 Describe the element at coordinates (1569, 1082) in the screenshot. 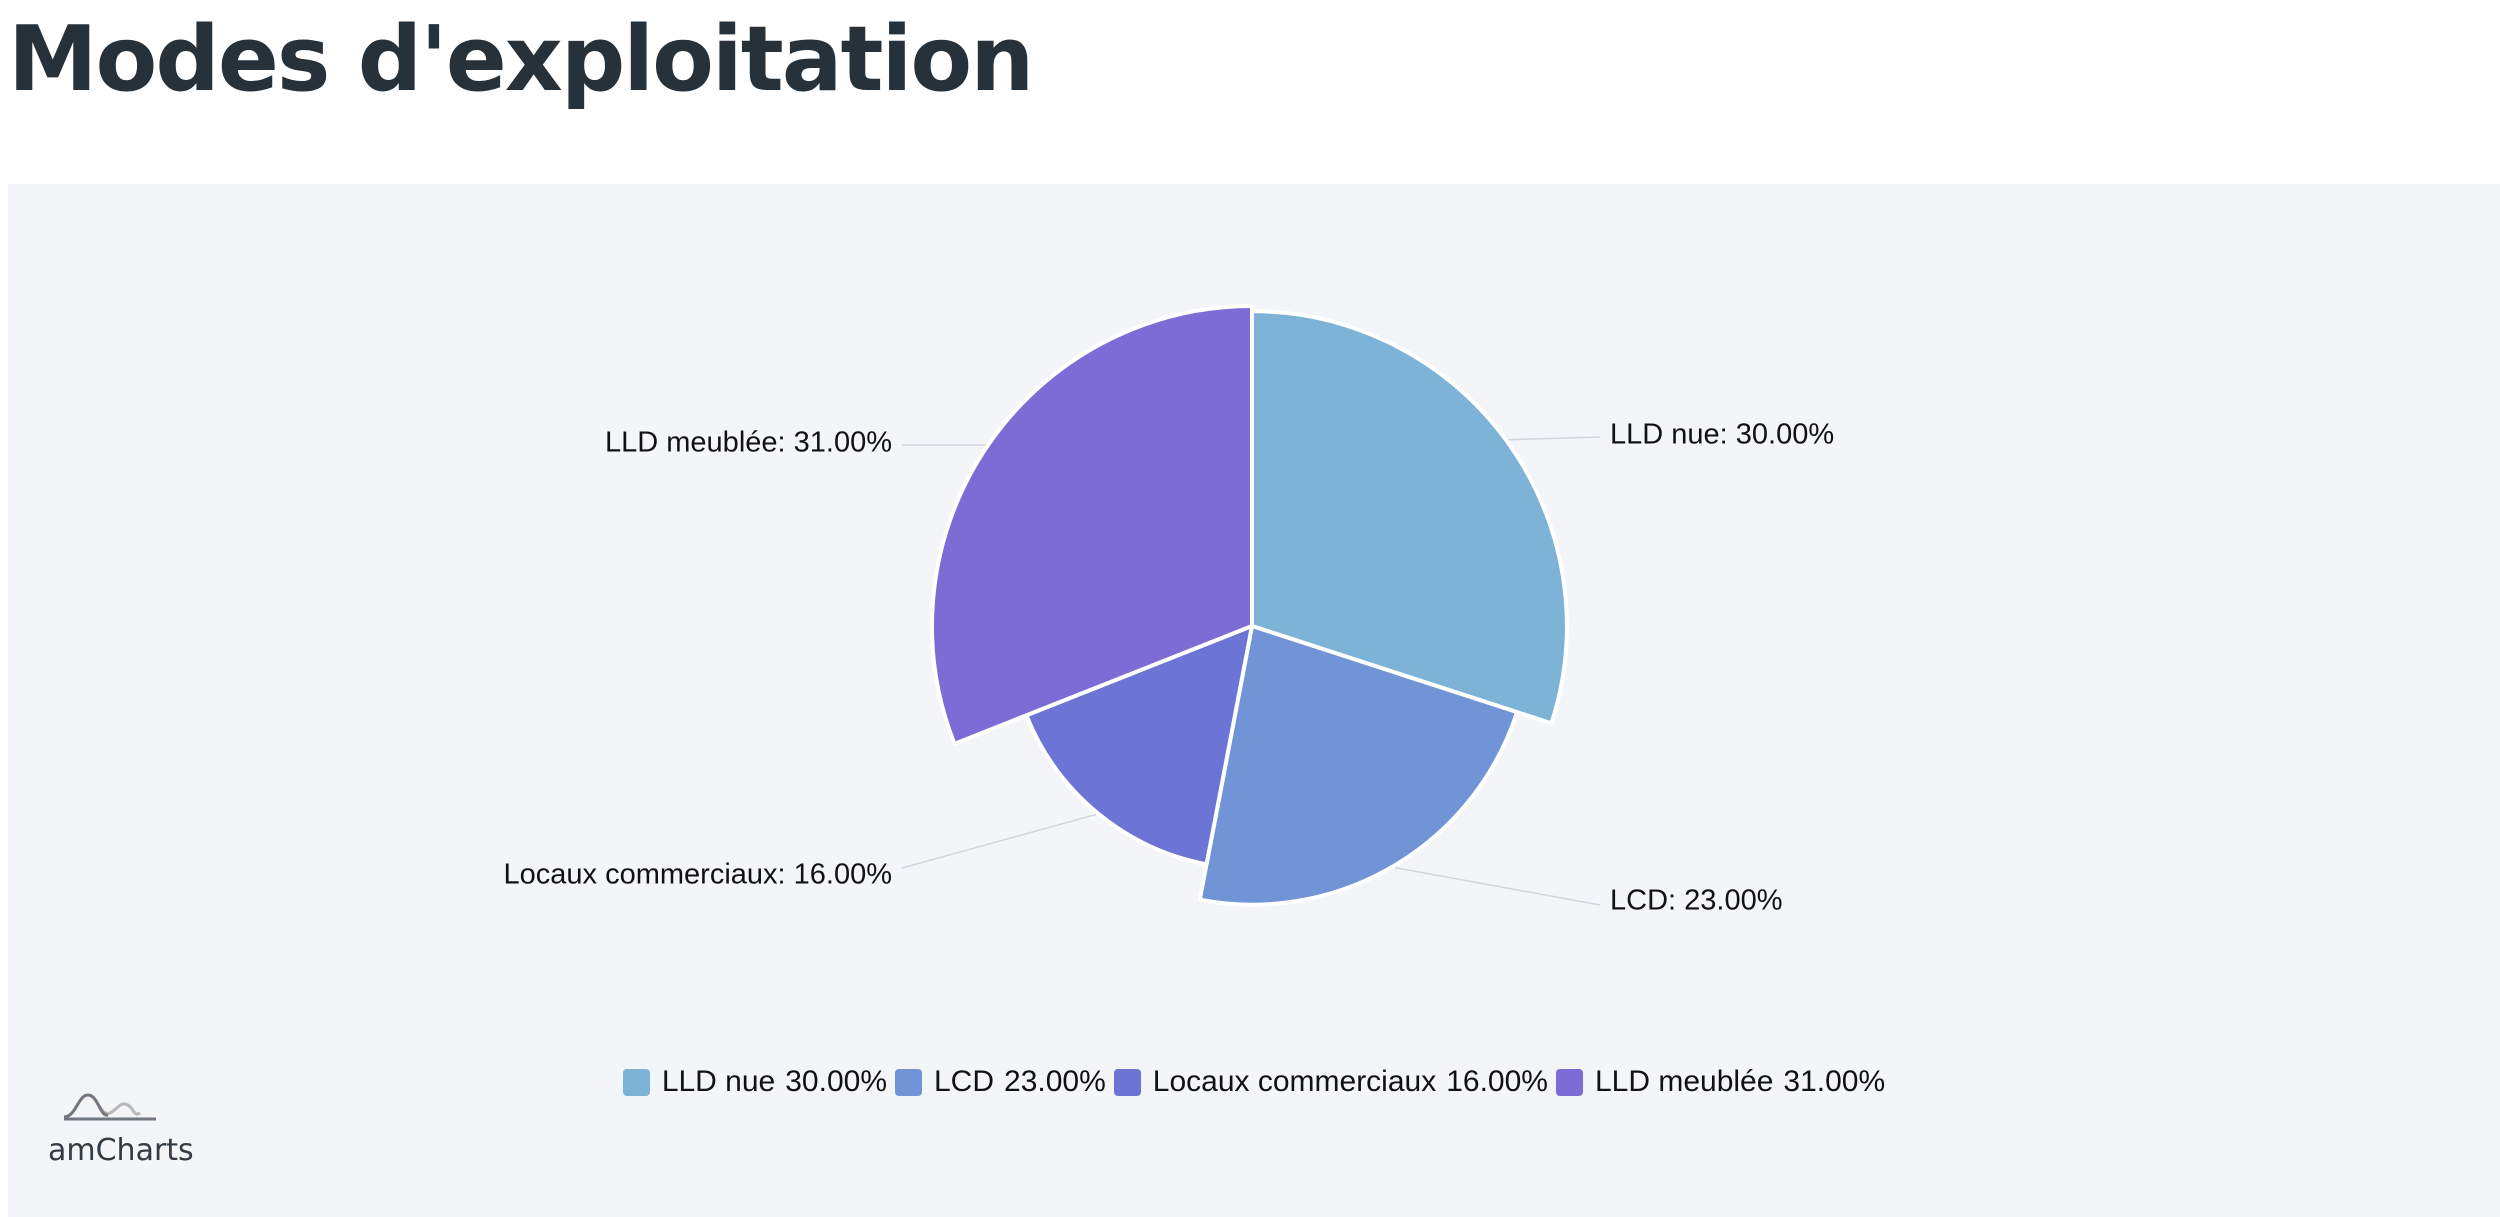

I see `legend-swatch-lld-meubl-e` at that location.